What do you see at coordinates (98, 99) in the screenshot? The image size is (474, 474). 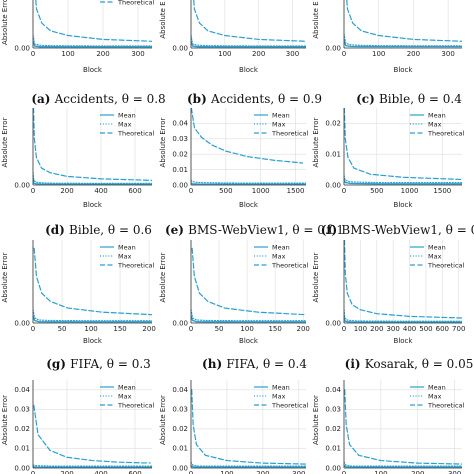 I see `panel-caption: (a) Accidents, θ = 0.8` at bounding box center [98, 99].